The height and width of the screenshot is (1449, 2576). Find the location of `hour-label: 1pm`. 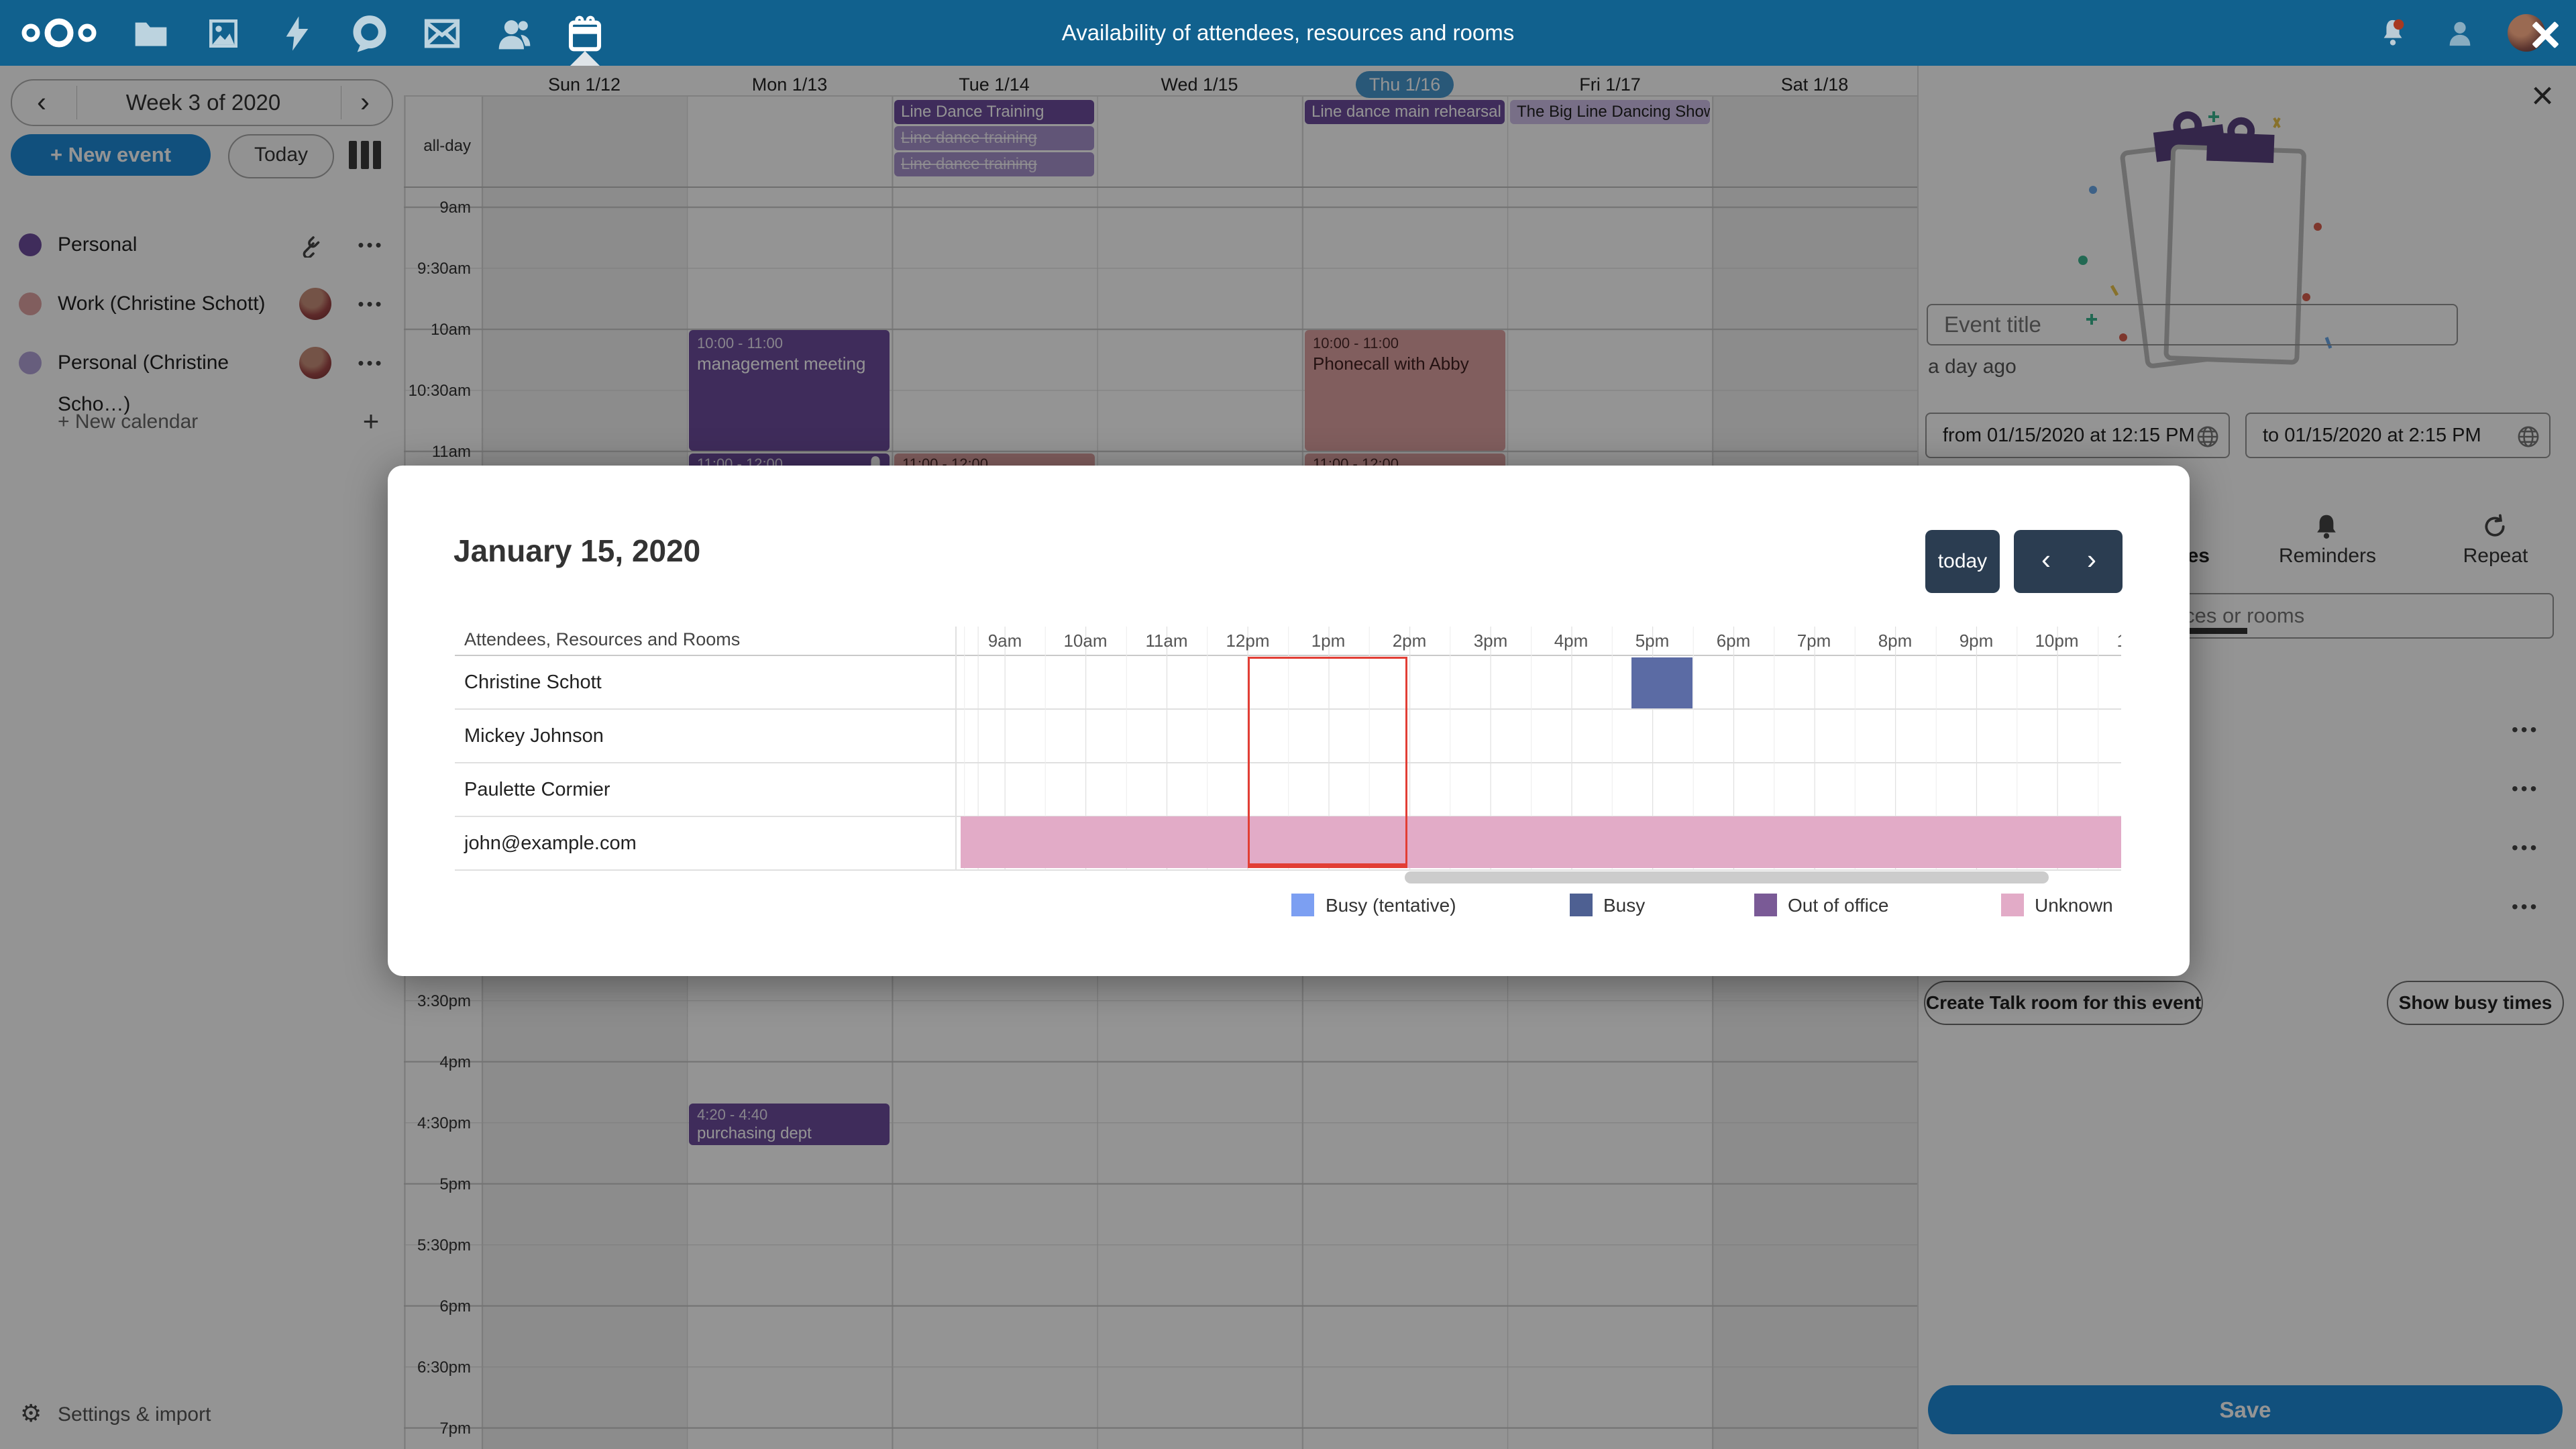

hour-label: 1pm is located at coordinates (1328, 641).